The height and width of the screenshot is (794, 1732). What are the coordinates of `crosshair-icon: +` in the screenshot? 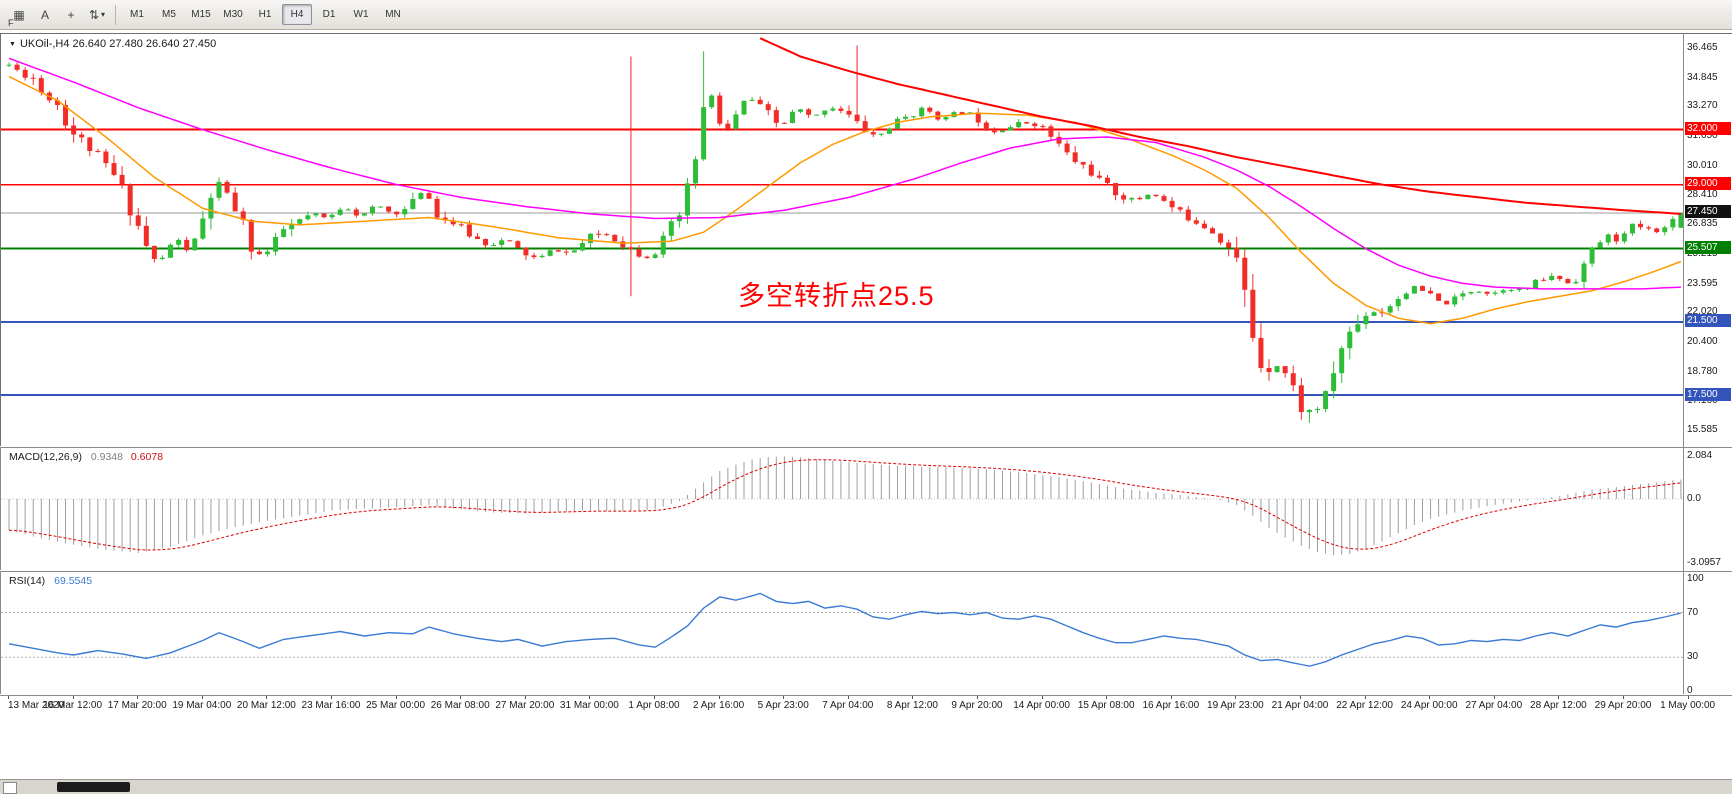 It's located at (71, 14).